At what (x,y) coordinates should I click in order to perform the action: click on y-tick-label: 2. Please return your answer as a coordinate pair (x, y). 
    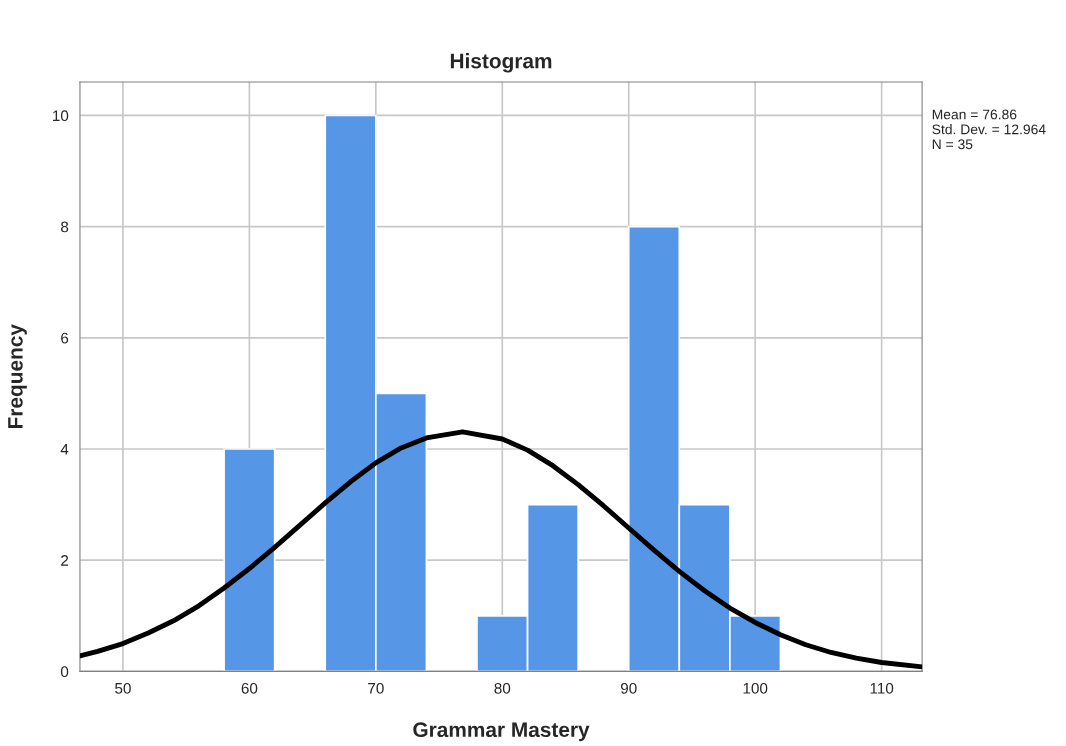
    Looking at the image, I should click on (65, 560).